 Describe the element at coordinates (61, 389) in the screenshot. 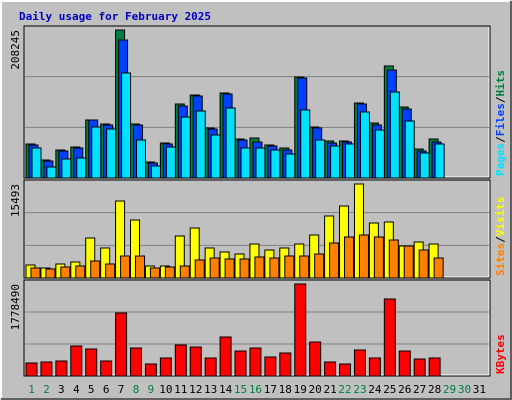

I see `x-tick-label: 3` at that location.